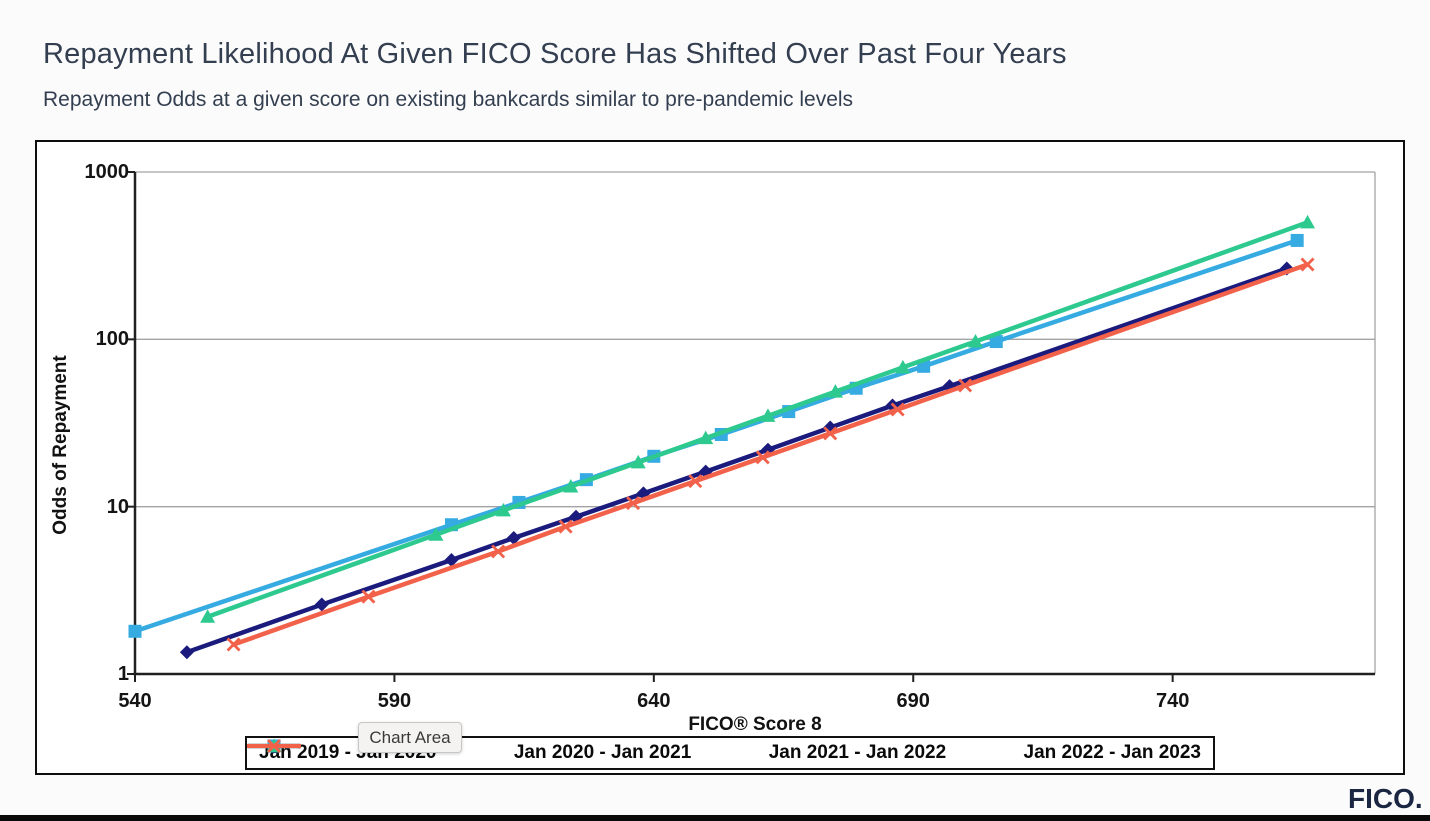 Image resolution: width=1430 pixels, height=821 pixels. I want to click on y-axis-title: Odds of Repayment, so click(60, 445).